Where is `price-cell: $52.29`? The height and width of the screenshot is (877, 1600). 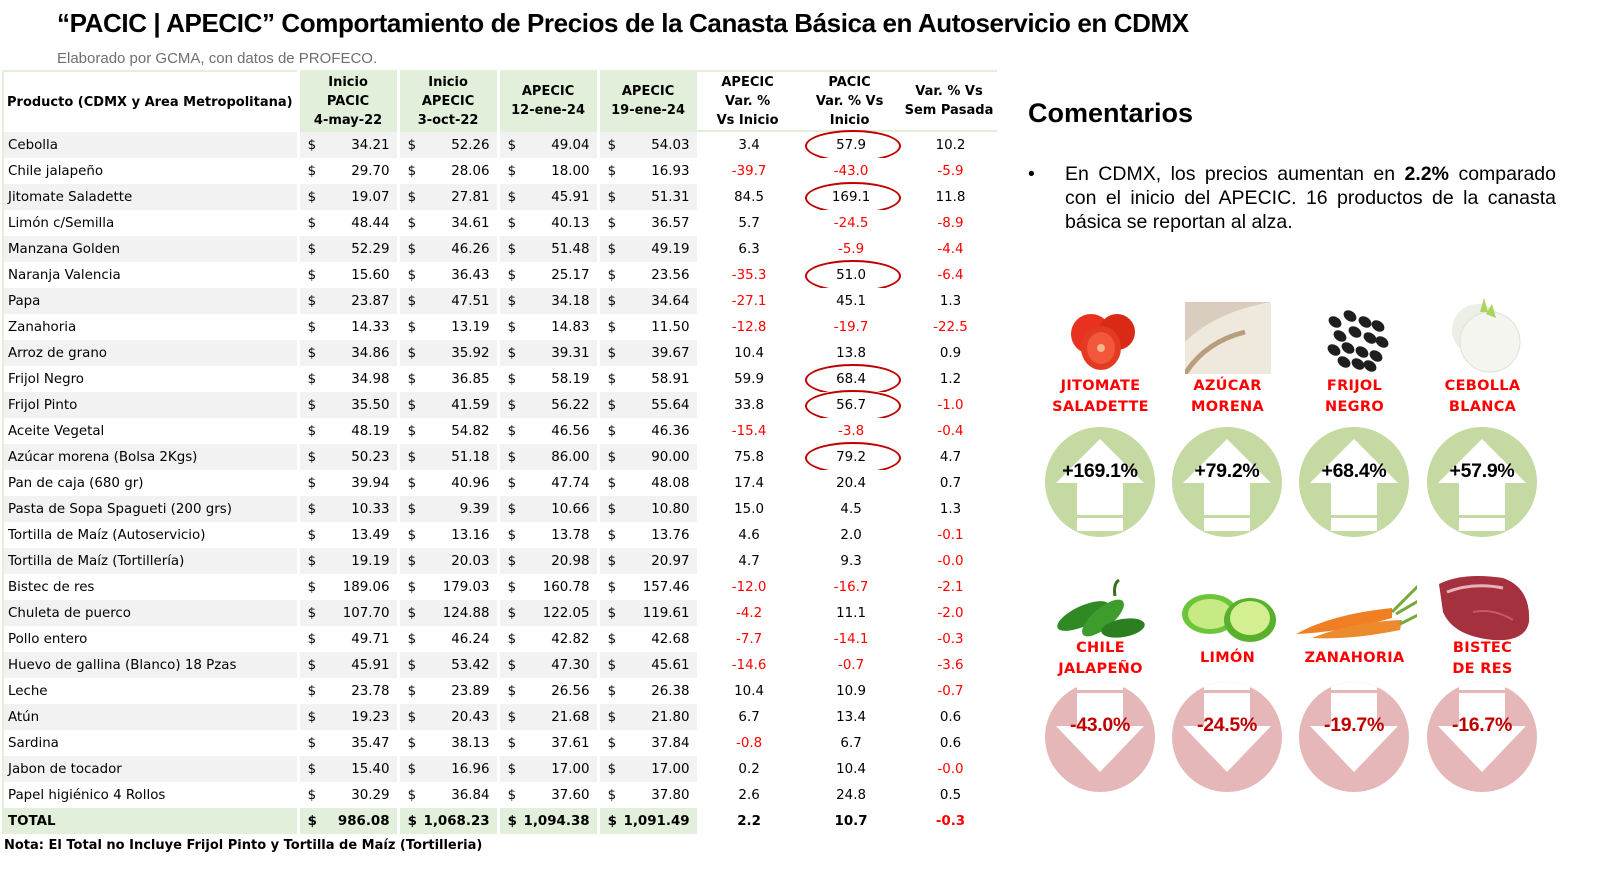
price-cell: $52.29 is located at coordinates (346, 249).